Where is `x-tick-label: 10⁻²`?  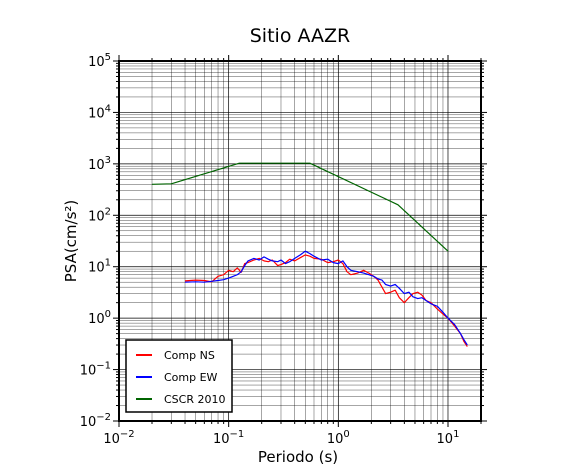 x-tick-label: 10⁻² is located at coordinates (118, 438).